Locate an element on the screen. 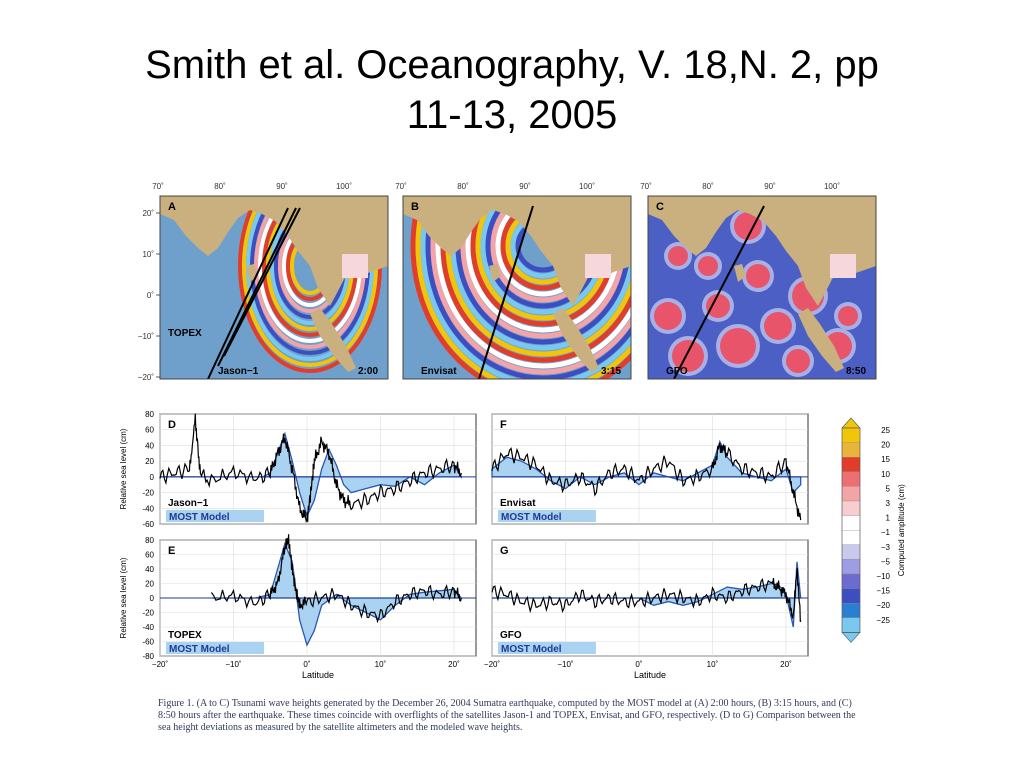 The width and height of the screenshot is (1024, 768). lat-tick-label: −20˚ is located at coordinates (146, 377).